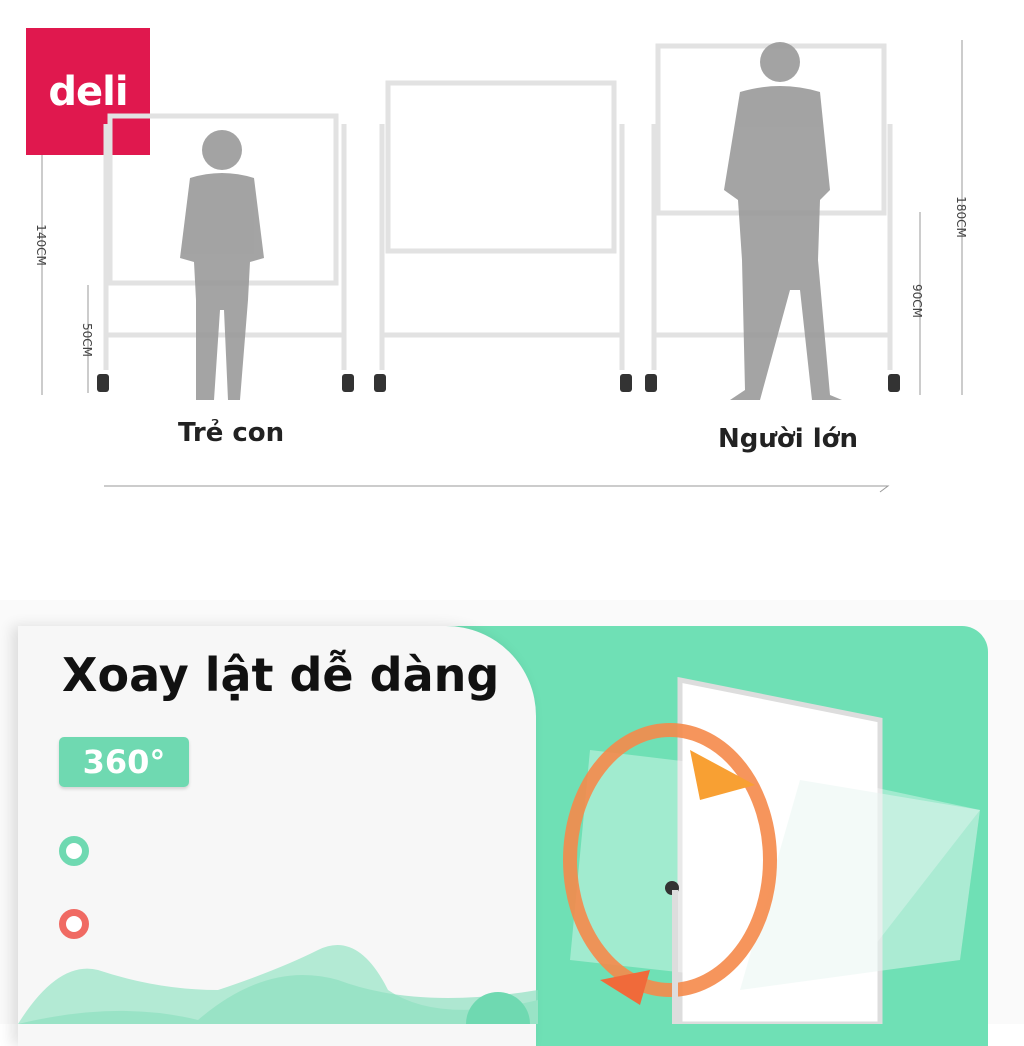  Describe the element at coordinates (74, 924) in the screenshot. I see `bullet-red-icon` at that location.